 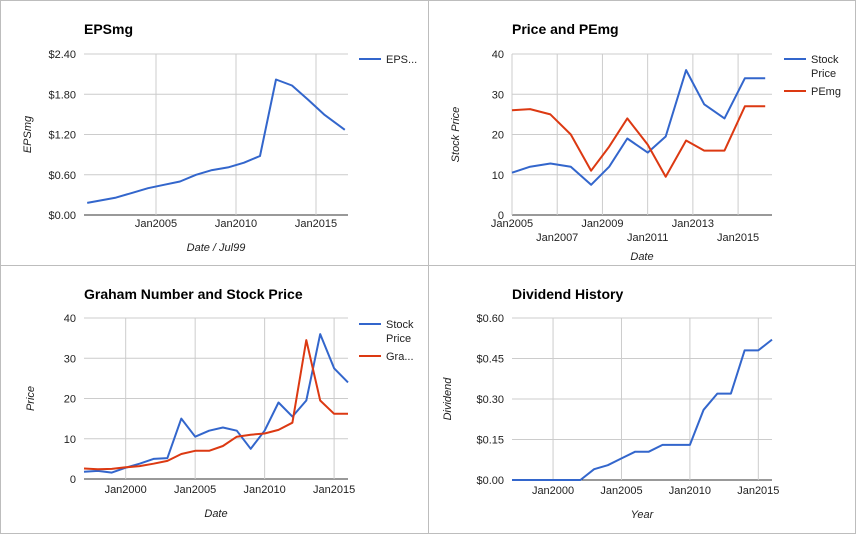 I want to click on chart-title: Graham Number and Stock Price, so click(x=193, y=294).